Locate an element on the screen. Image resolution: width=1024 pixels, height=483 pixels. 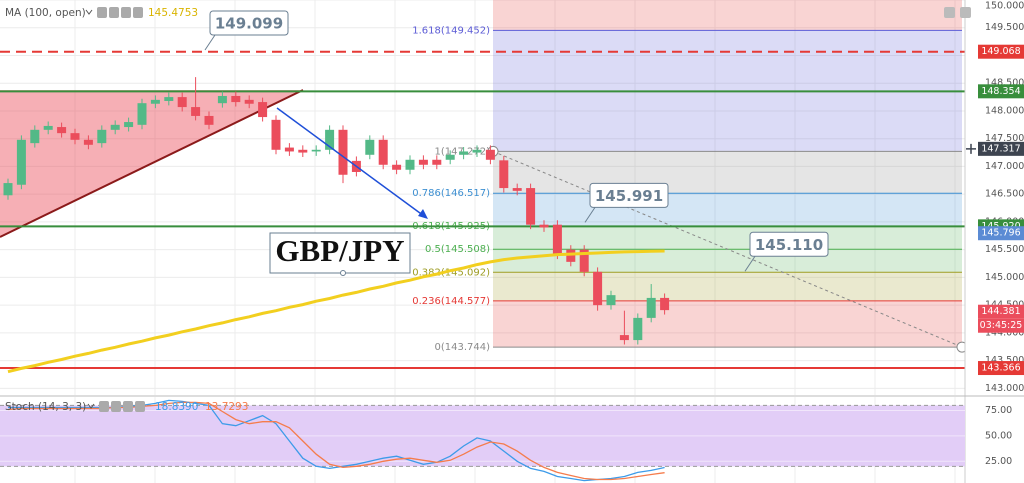
y-tick-label: 75.00 is located at coordinates (998, 410).